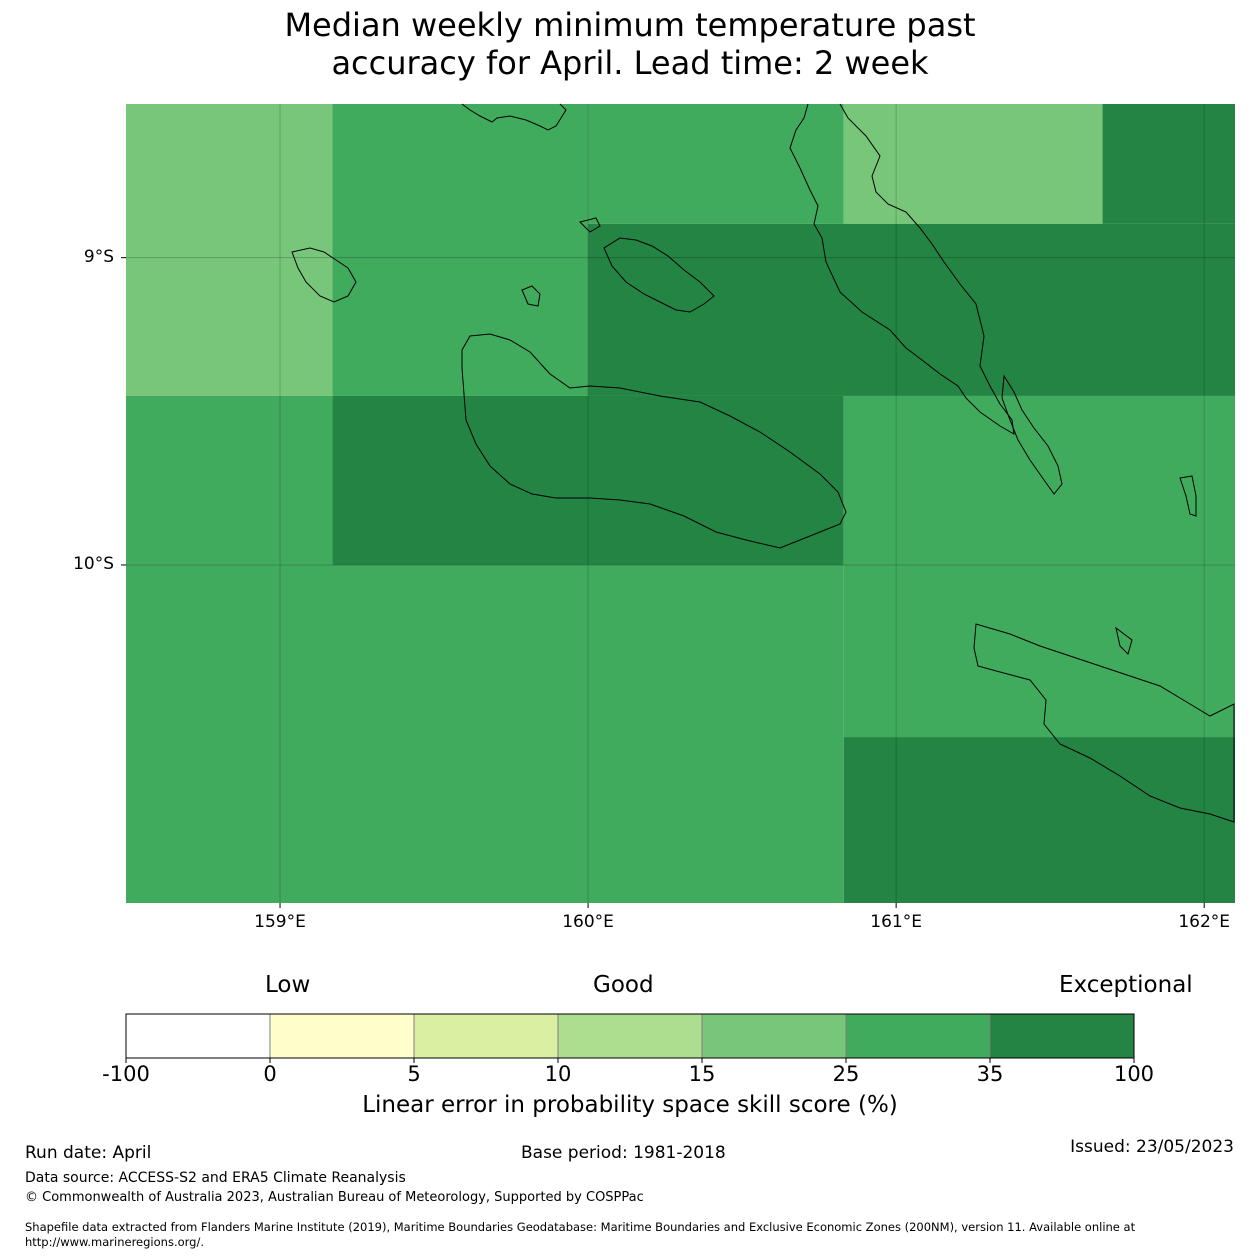  I want to click on colorbar, so click(630, 1038).